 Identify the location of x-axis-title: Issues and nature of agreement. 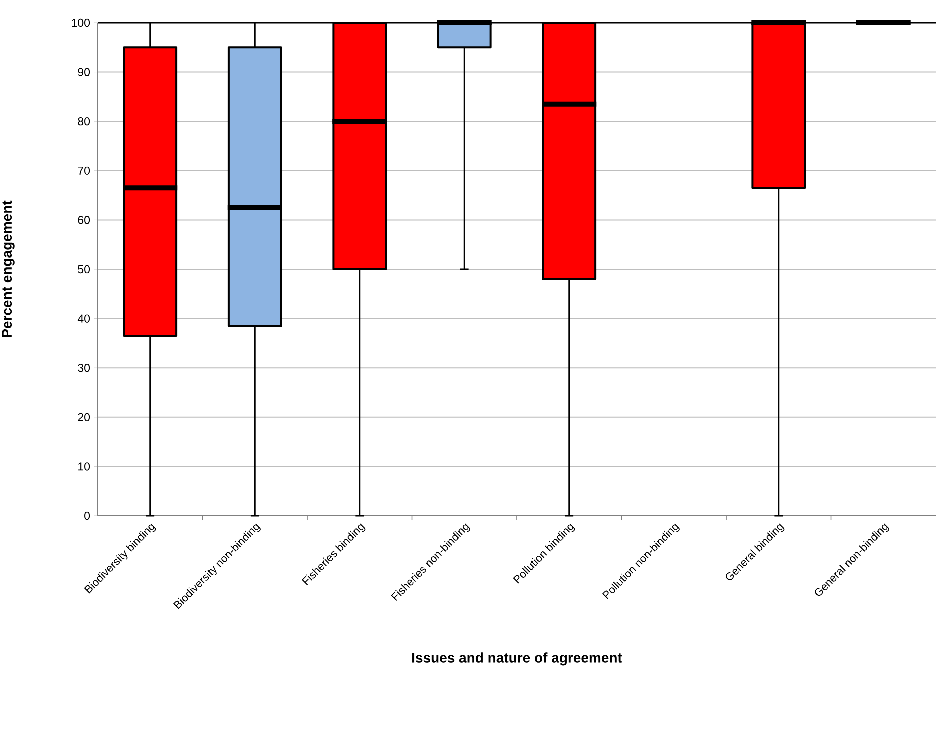
(517, 659).